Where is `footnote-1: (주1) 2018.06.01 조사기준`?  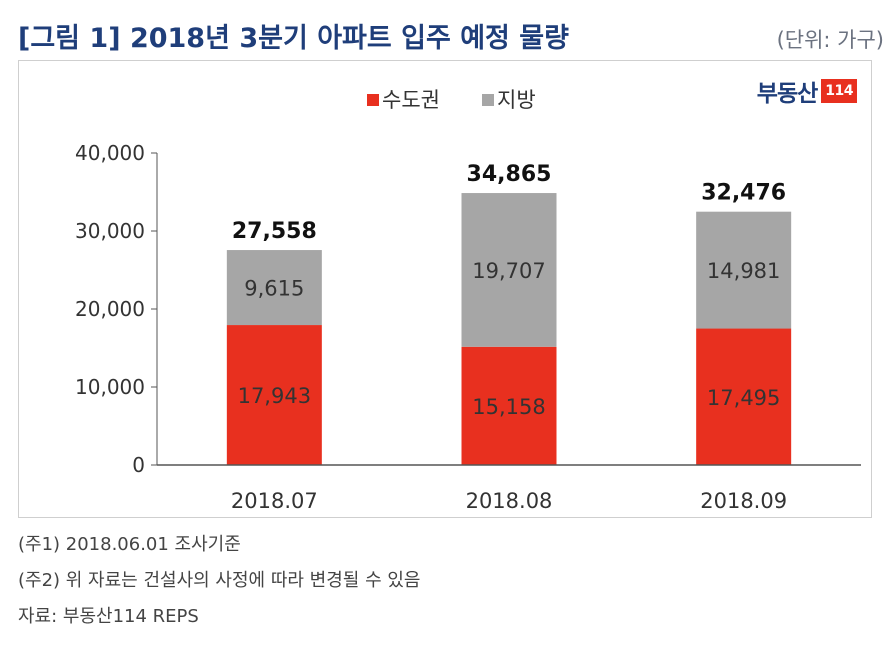 footnote-1: (주1) 2018.06.01 조사기준 is located at coordinates (129, 544).